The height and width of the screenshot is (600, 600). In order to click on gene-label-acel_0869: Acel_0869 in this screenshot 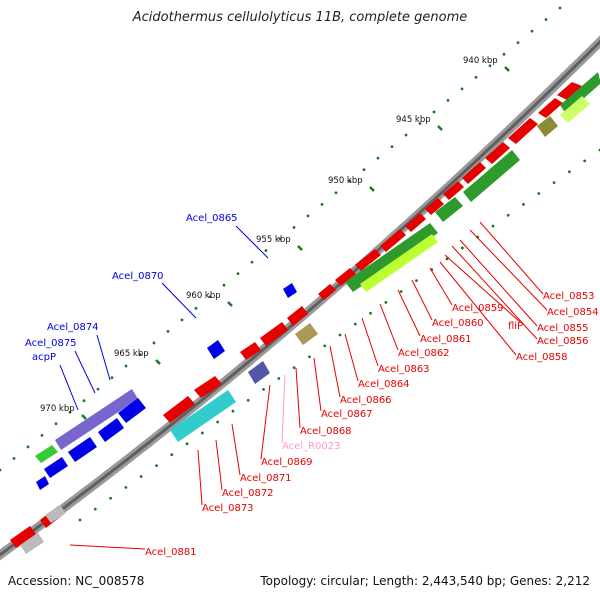, I will do `click(287, 462)`.